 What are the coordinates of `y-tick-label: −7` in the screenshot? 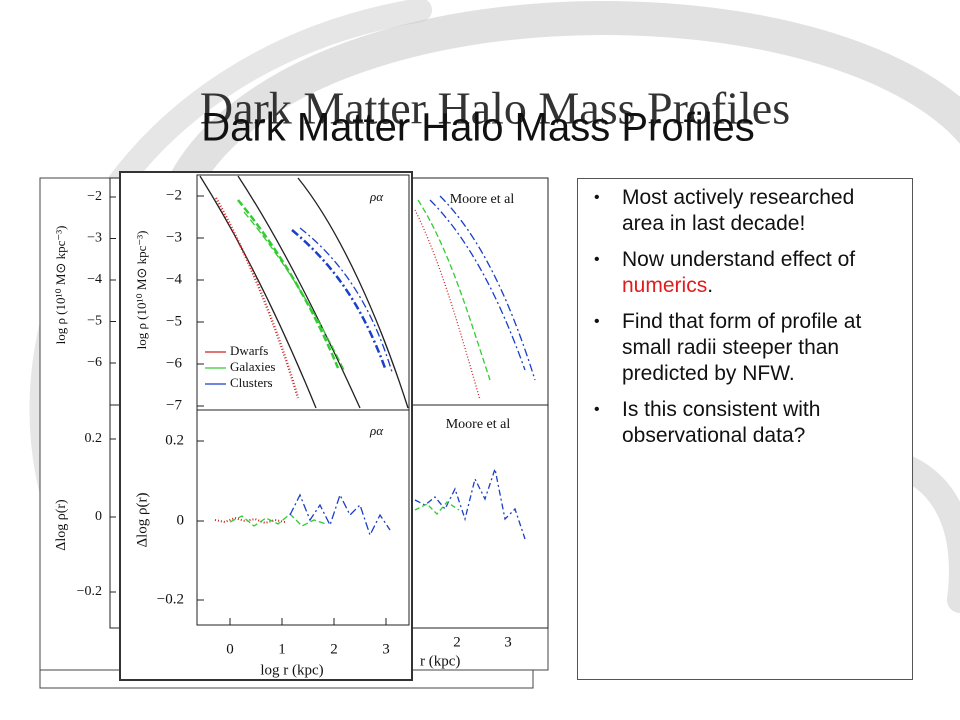 It's located at (174, 405).